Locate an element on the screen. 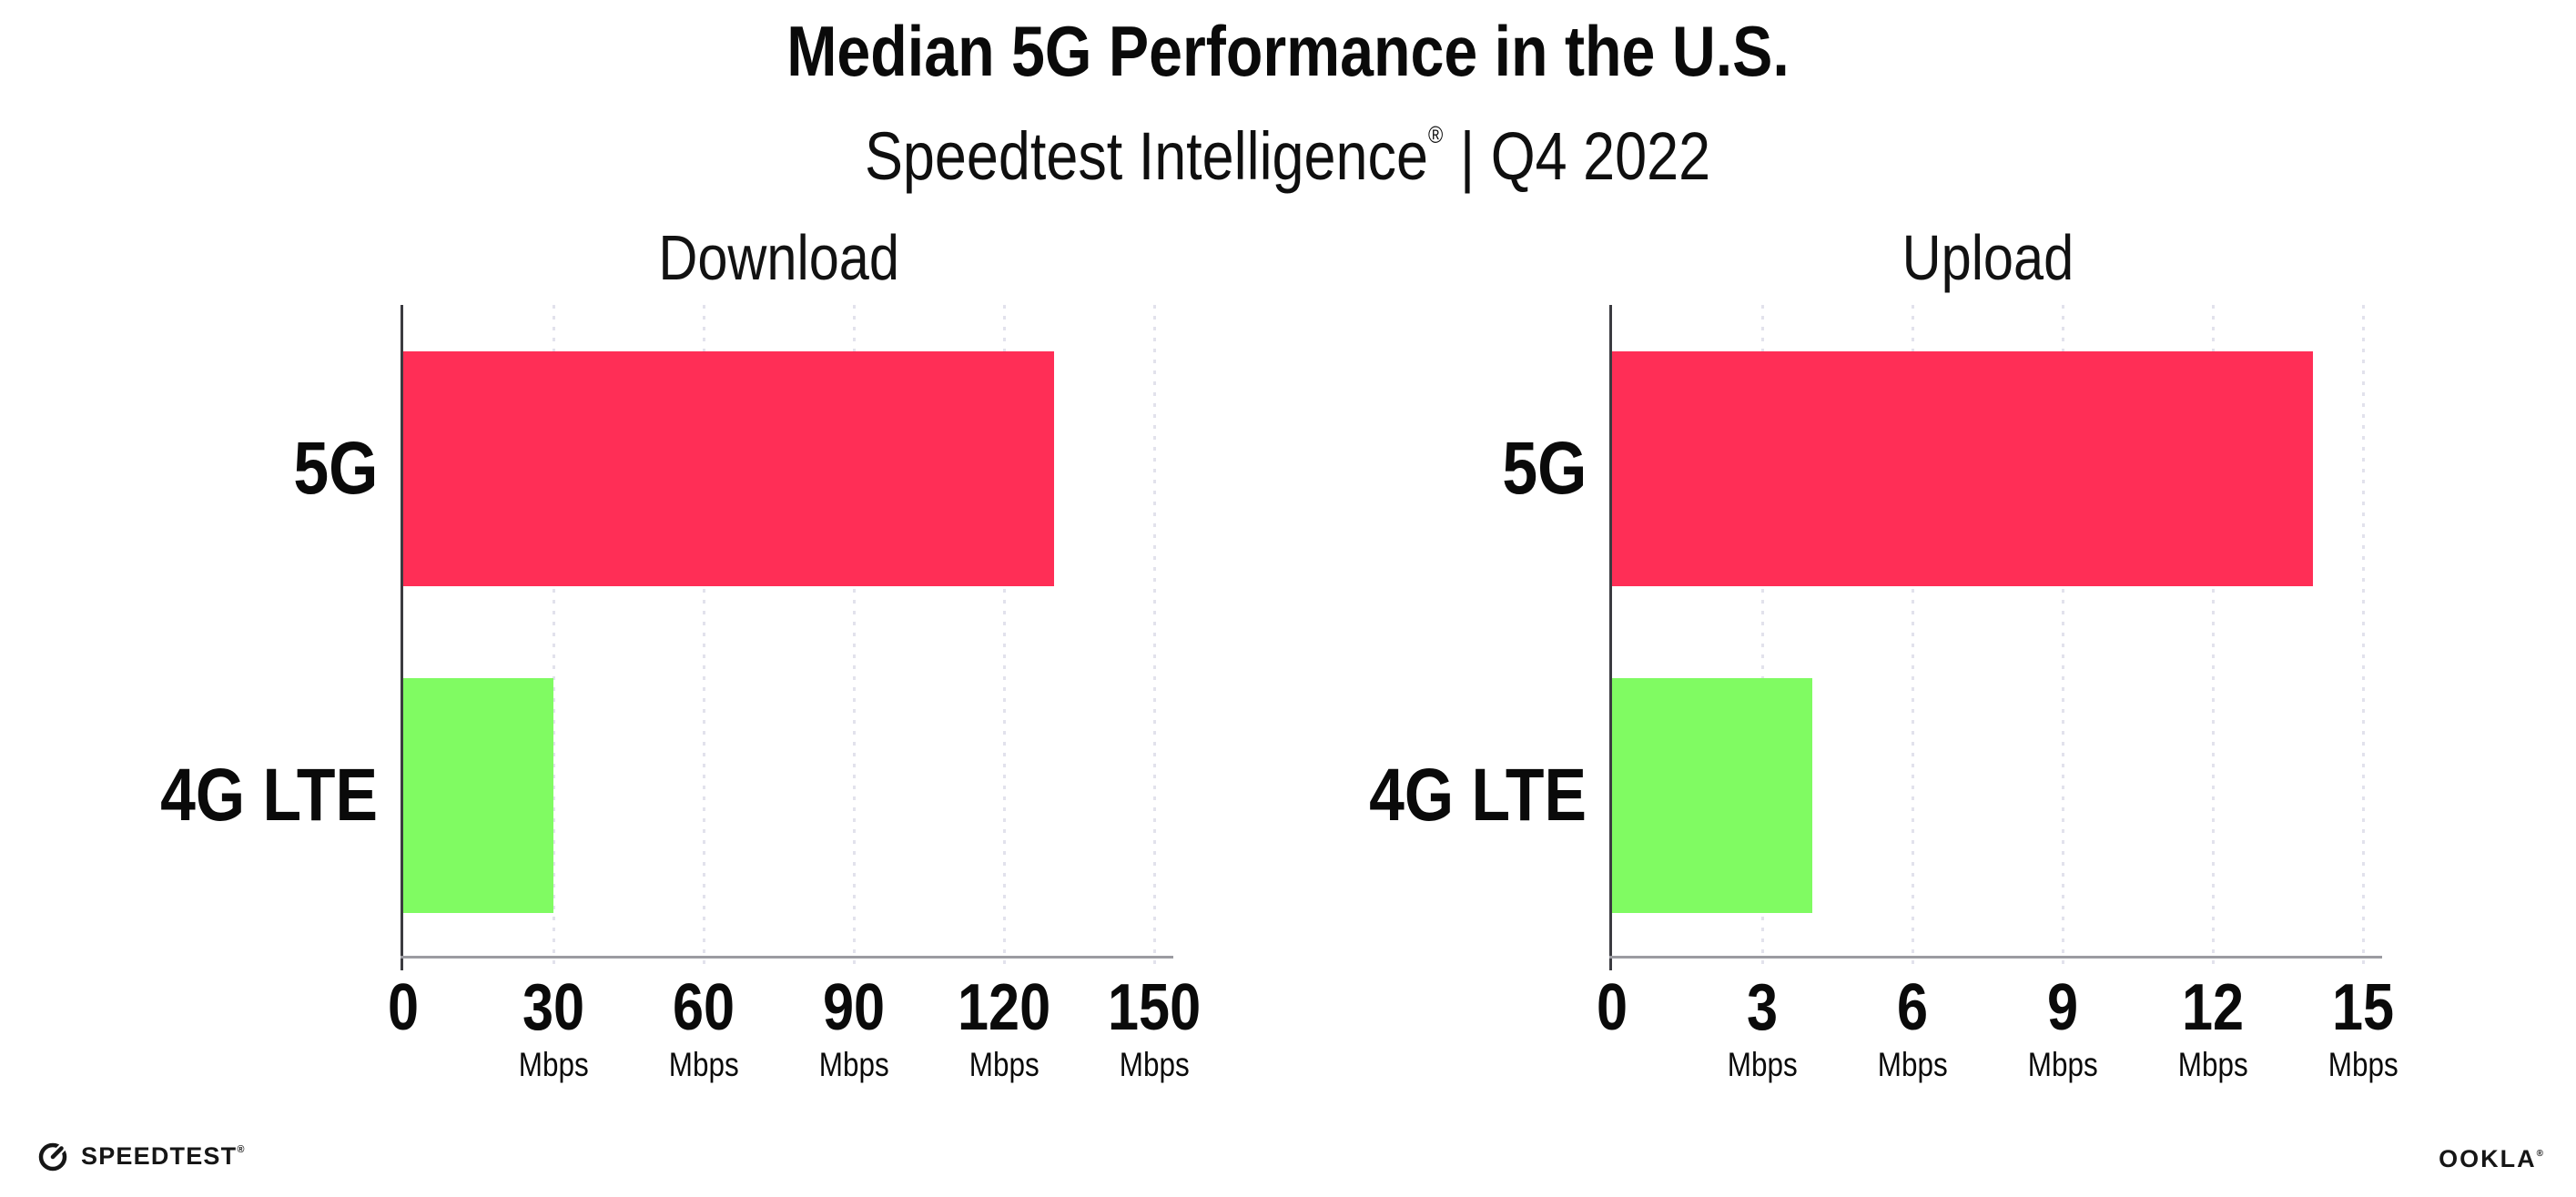 The width and height of the screenshot is (2576, 1197). speedtest-gauge-icon is located at coordinates (52, 1157).